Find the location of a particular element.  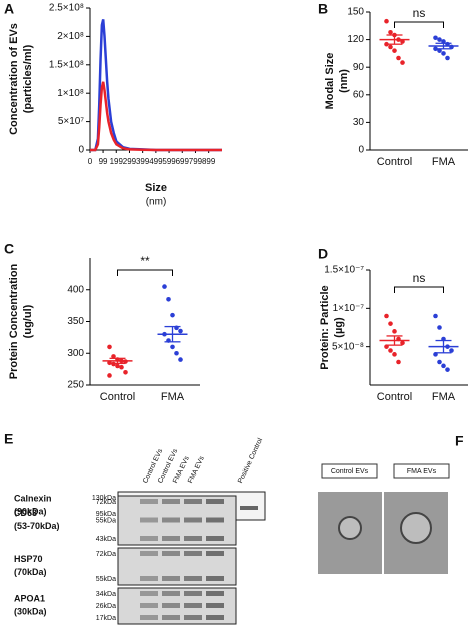

row-label: HSP70 is located at coordinates (28, 559).